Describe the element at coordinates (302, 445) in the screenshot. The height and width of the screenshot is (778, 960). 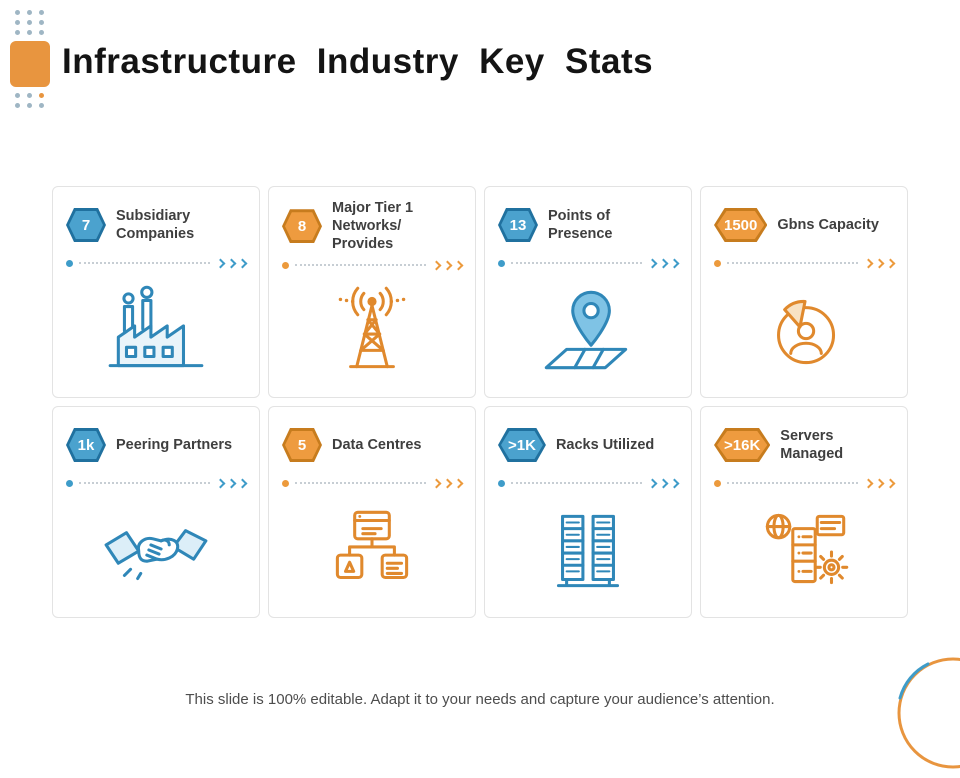
I see `value-badge: 5` at that location.